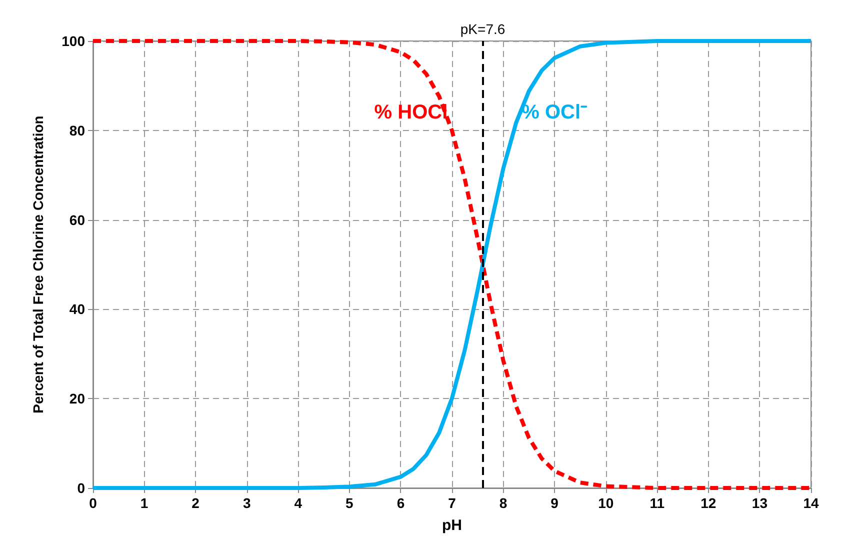 Image resolution: width=849 pixels, height=554 pixels. What do you see at coordinates (77, 130) in the screenshot?
I see `y-tick-label: 80` at bounding box center [77, 130].